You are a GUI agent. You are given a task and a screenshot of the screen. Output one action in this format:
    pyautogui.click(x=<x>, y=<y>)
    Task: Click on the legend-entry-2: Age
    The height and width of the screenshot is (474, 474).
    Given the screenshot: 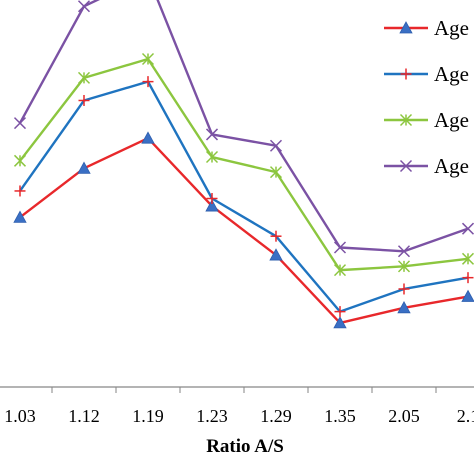 What is the action you would take?
    pyautogui.click(x=426, y=74)
    